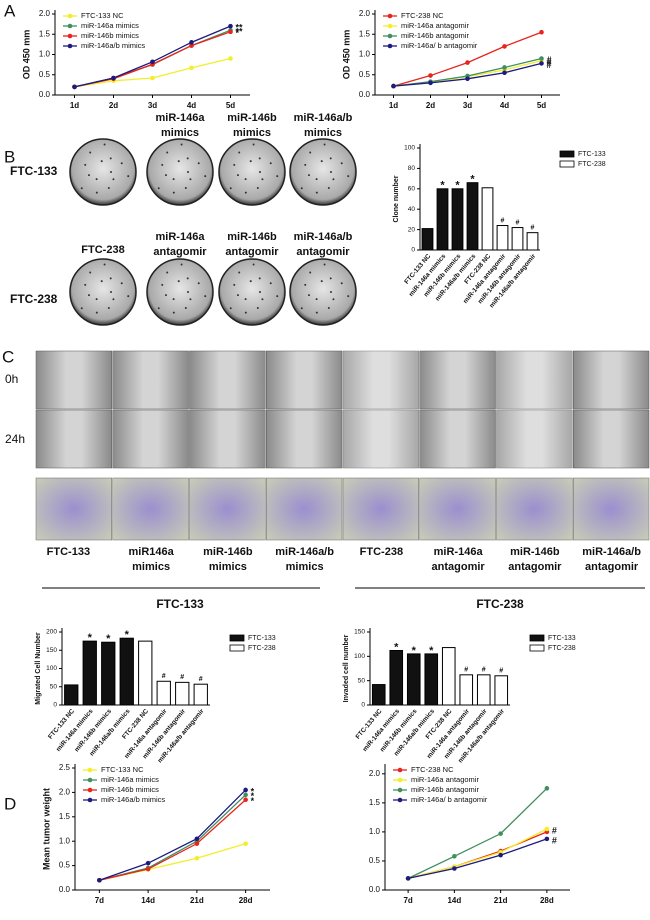  I want to click on x-tick-label: 5d, so click(541, 105).